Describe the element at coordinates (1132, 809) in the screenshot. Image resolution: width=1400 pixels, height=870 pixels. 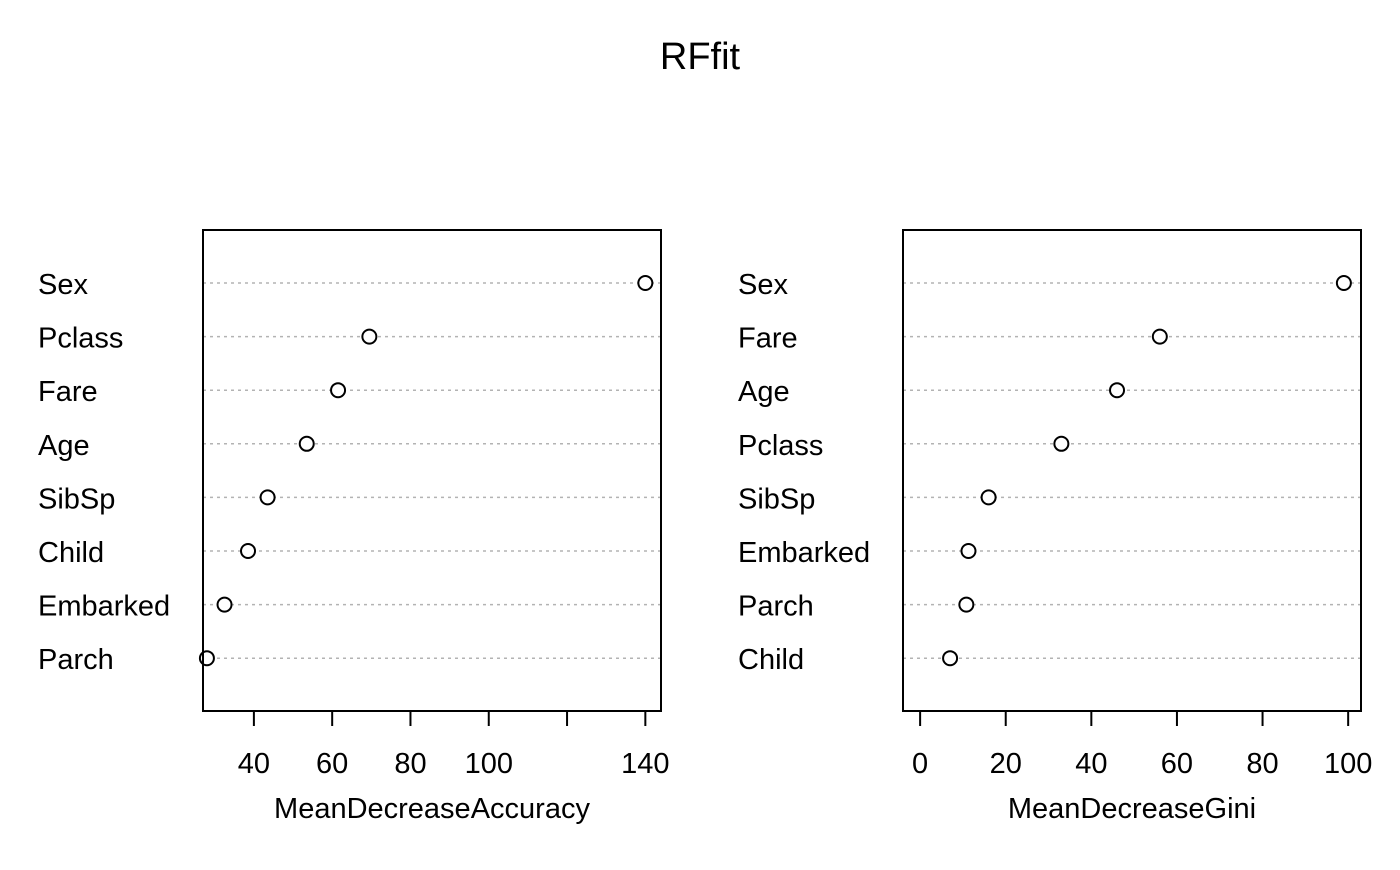
I see `x-axis-title: MeanDecreaseGini` at that location.